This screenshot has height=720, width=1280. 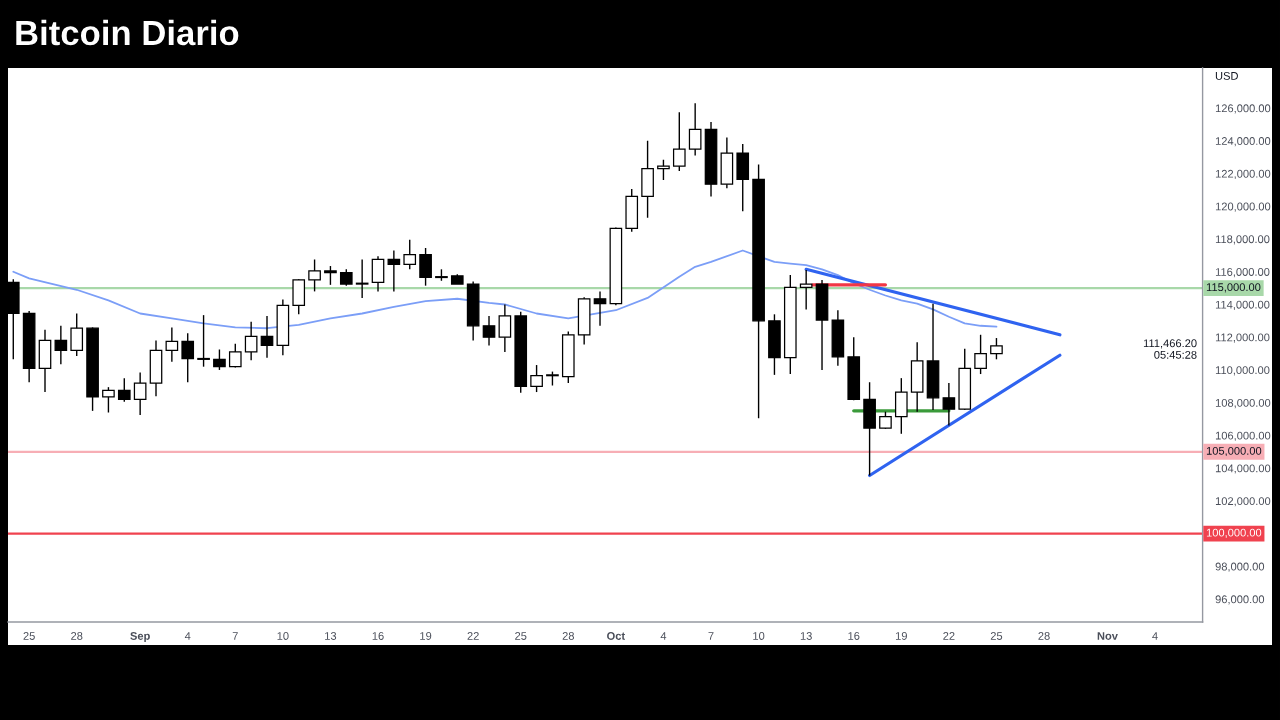 What do you see at coordinates (127, 32) in the screenshot?
I see `chart-title: Bitcoin Diario` at bounding box center [127, 32].